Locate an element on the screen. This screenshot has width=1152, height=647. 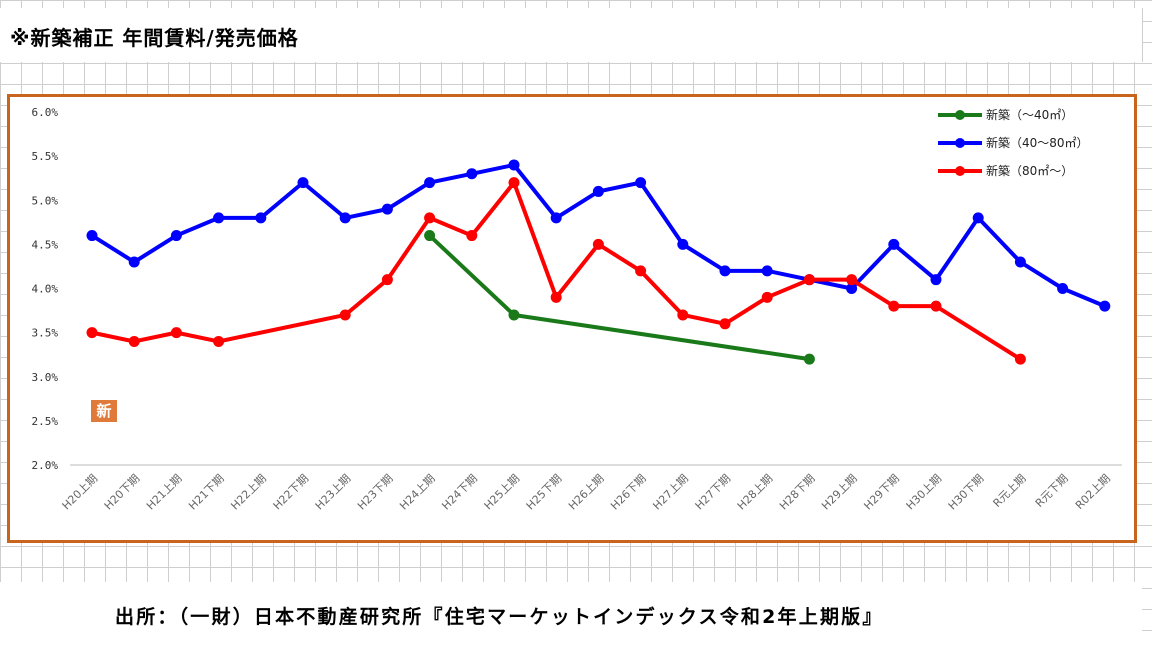
x-tick-label: H27下期 is located at coordinates (713, 492).